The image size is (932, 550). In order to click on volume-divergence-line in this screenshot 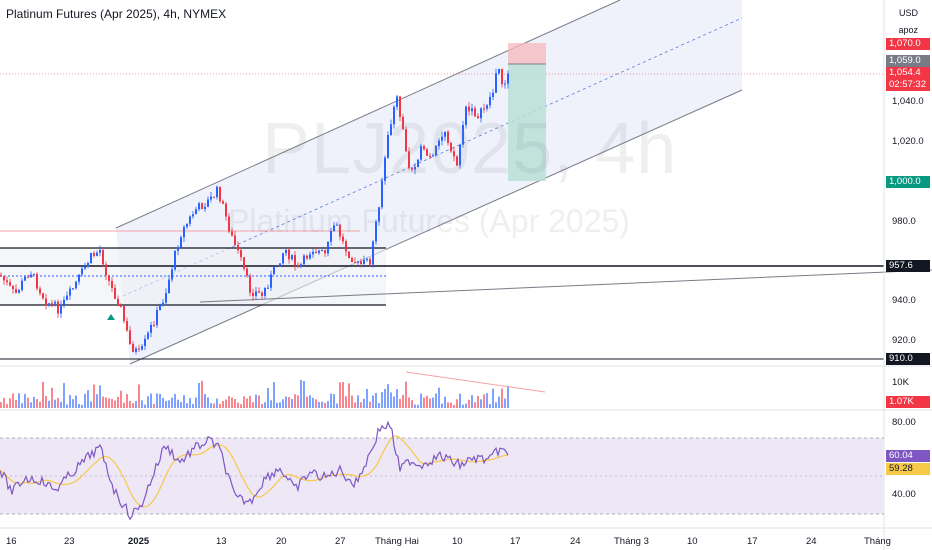, I will do `click(475, 382)`.